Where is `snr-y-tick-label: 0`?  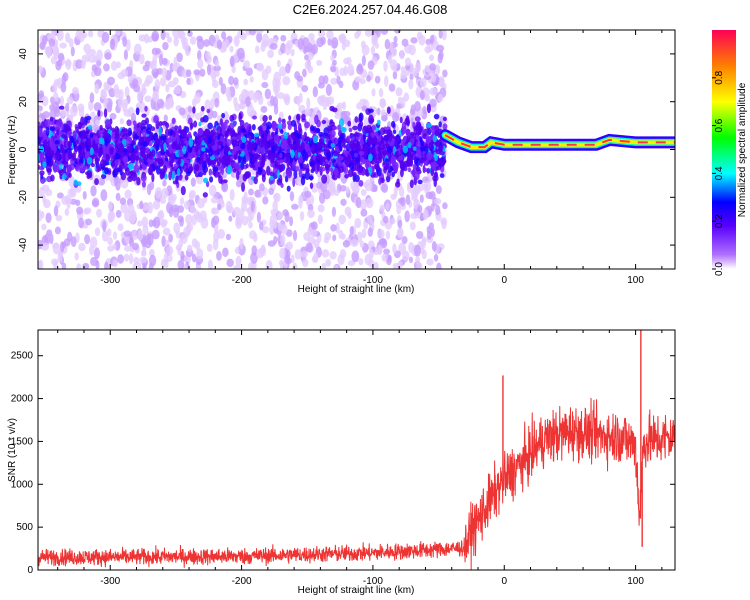
snr-y-tick-label: 0 is located at coordinates (30, 570).